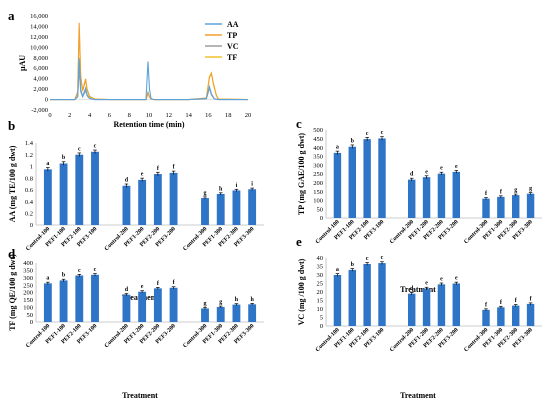  What do you see at coordinates (149, 79) in the screenshot?
I see `series-line-aa` at bounding box center [149, 79].